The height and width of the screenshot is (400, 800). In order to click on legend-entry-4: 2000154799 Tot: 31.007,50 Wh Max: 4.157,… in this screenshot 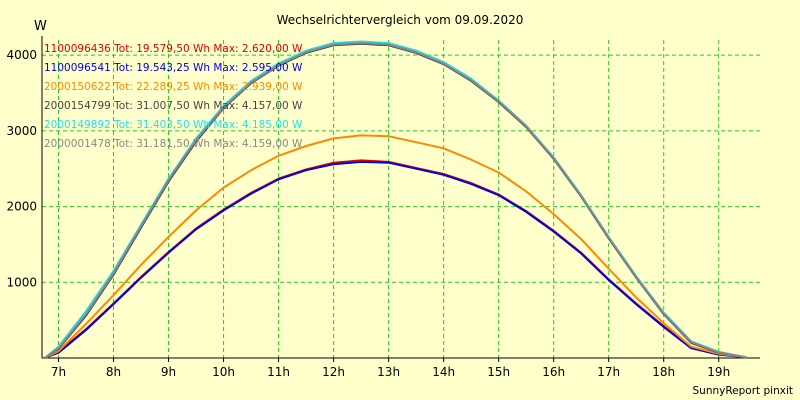, I will do `click(173, 106)`.